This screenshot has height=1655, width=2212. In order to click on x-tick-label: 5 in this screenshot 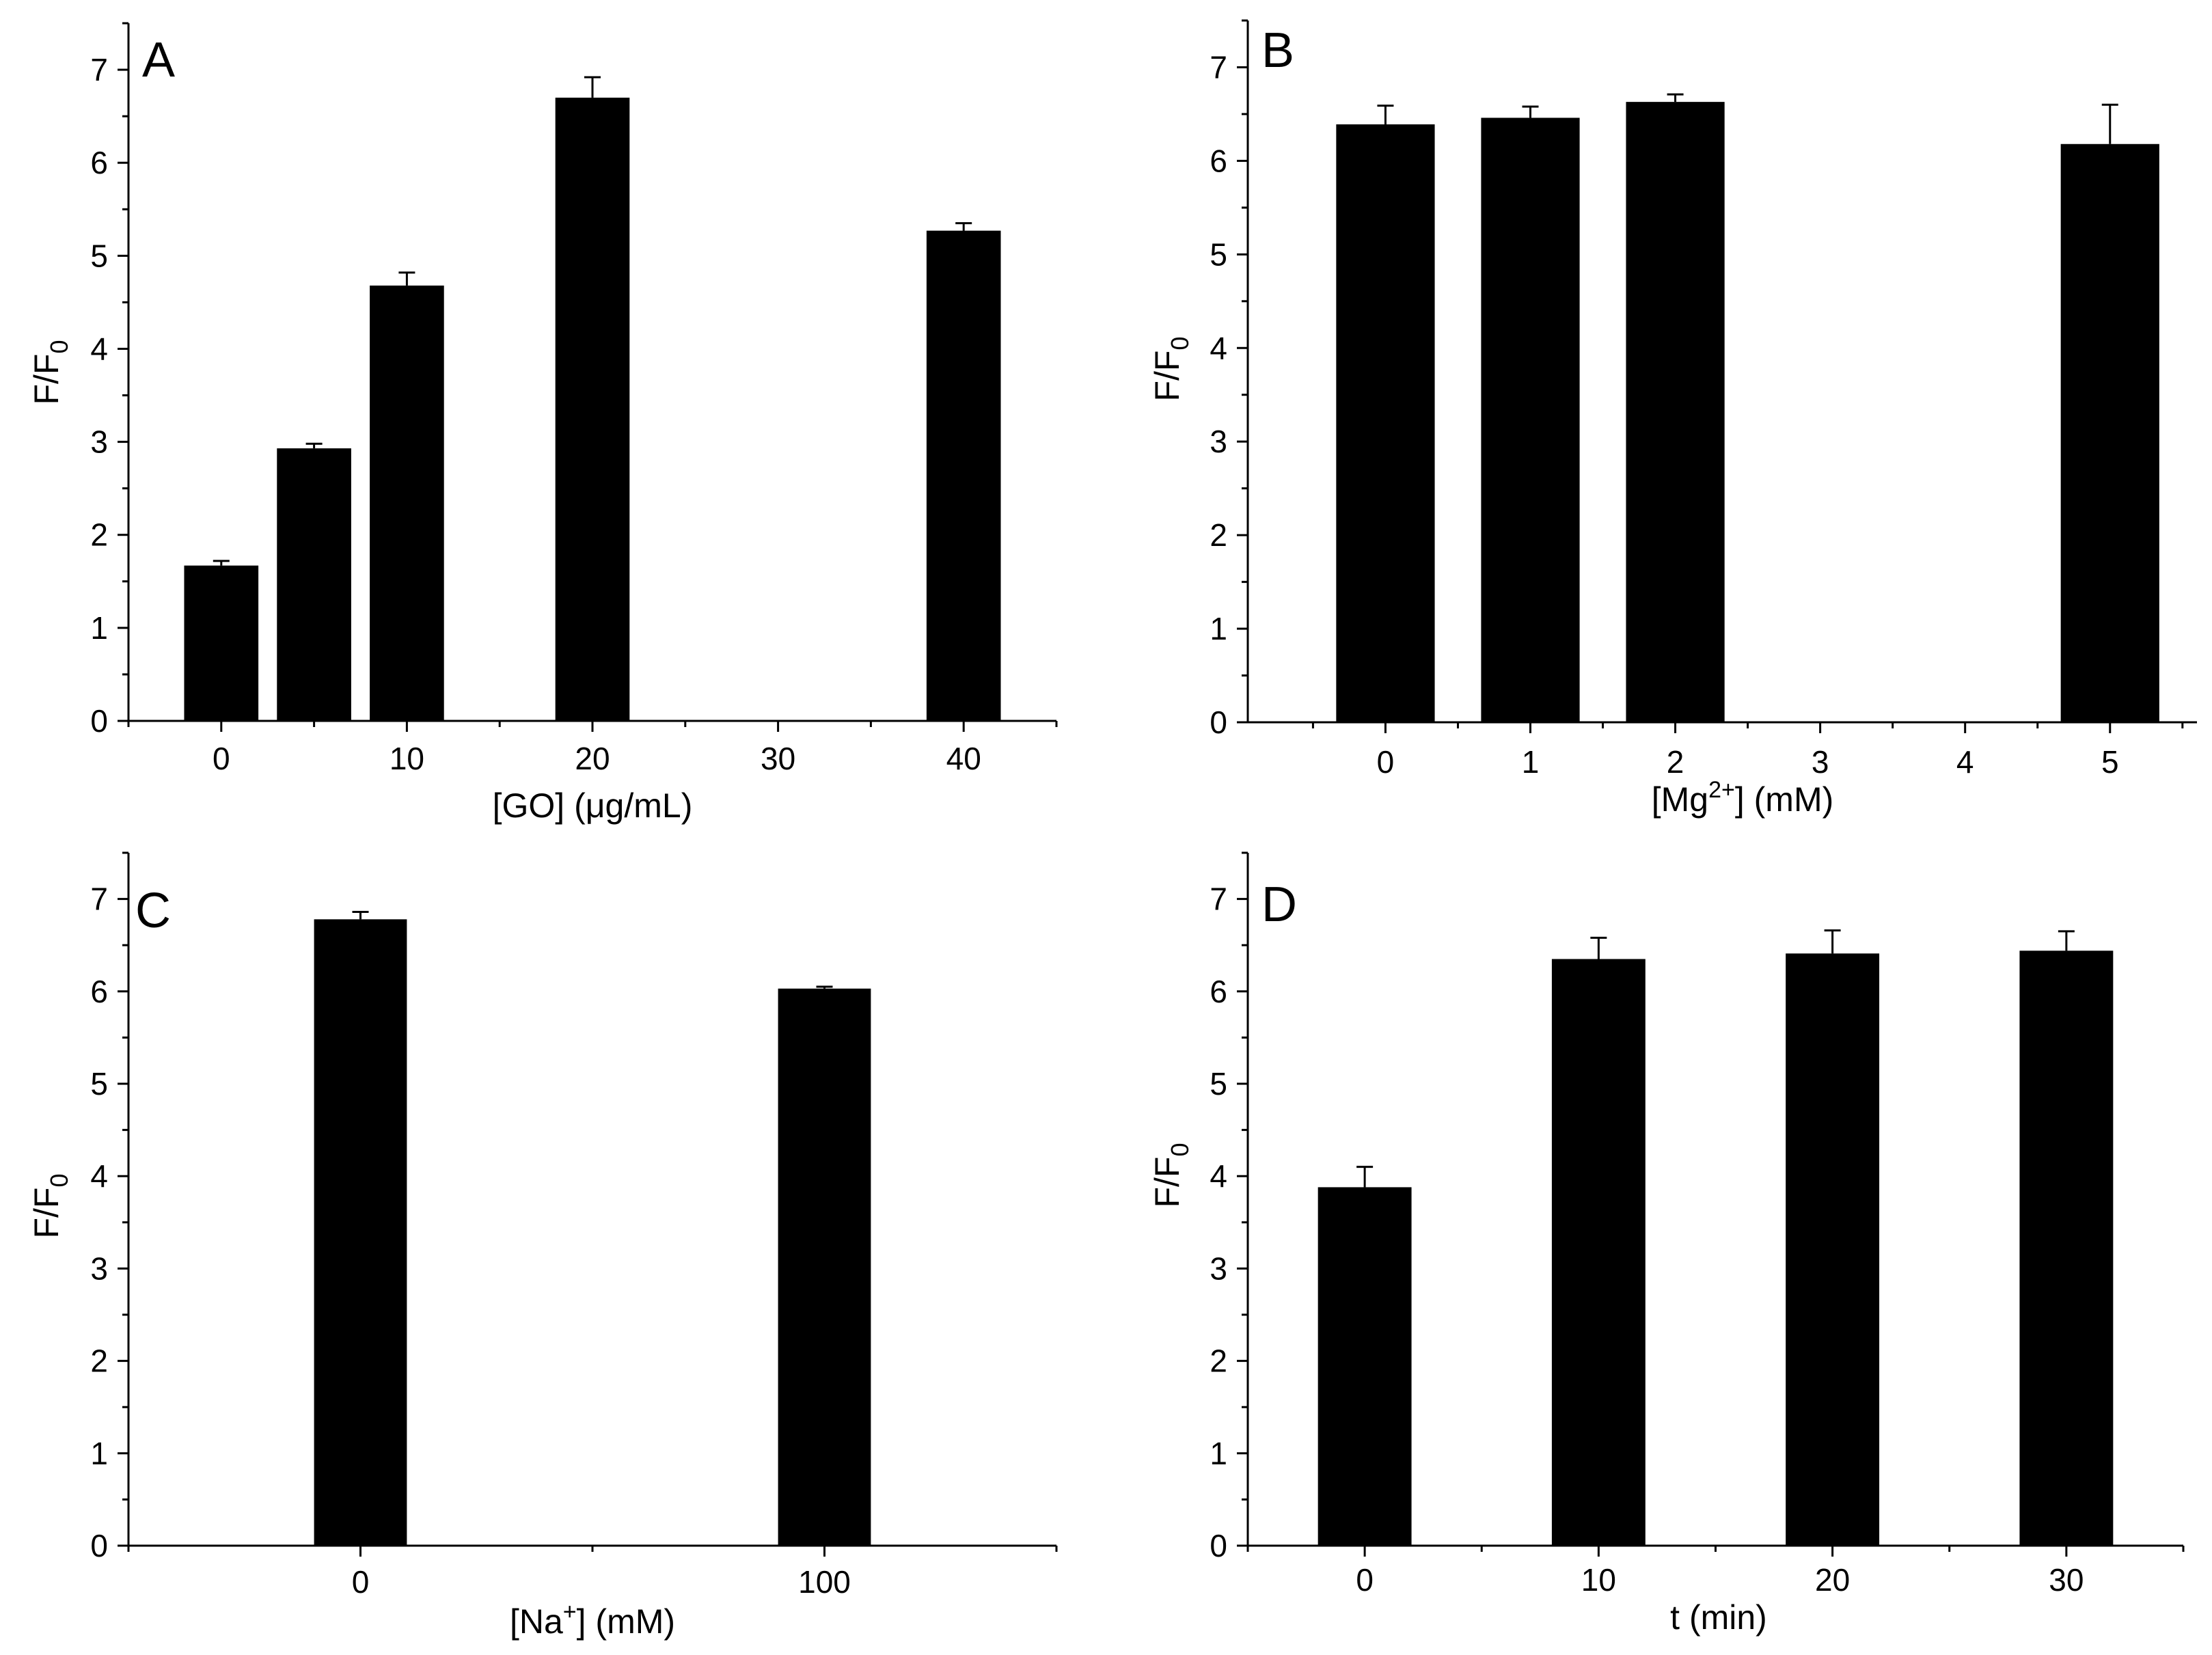, I will do `click(2110, 762)`.